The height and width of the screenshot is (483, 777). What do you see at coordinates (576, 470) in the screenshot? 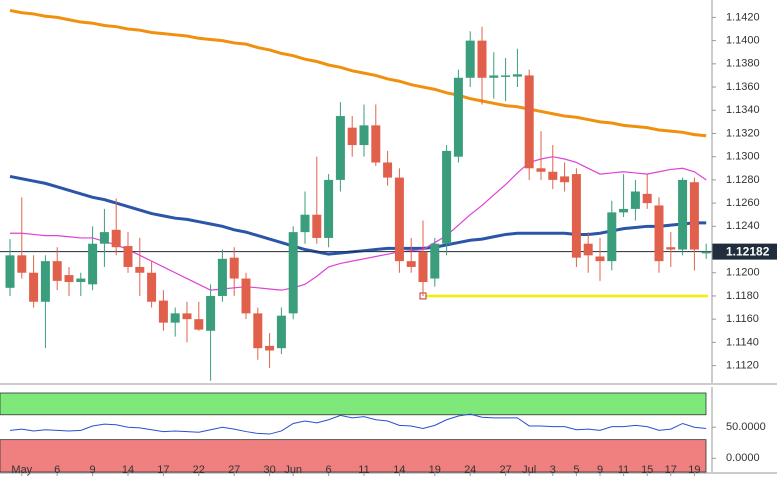
I see `x-tick-label: 5` at bounding box center [576, 470].